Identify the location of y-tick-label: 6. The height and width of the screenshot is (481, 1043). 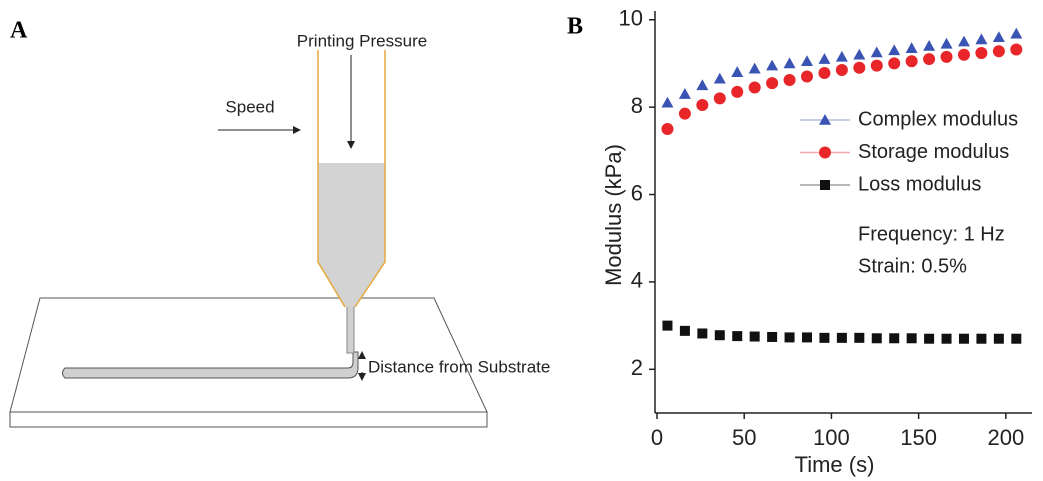
(637, 192).